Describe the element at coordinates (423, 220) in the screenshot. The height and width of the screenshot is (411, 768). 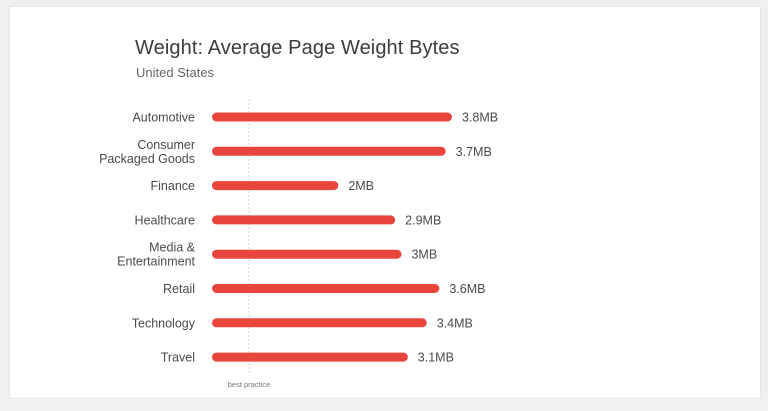
I see `value-label: 2.9MB` at that location.